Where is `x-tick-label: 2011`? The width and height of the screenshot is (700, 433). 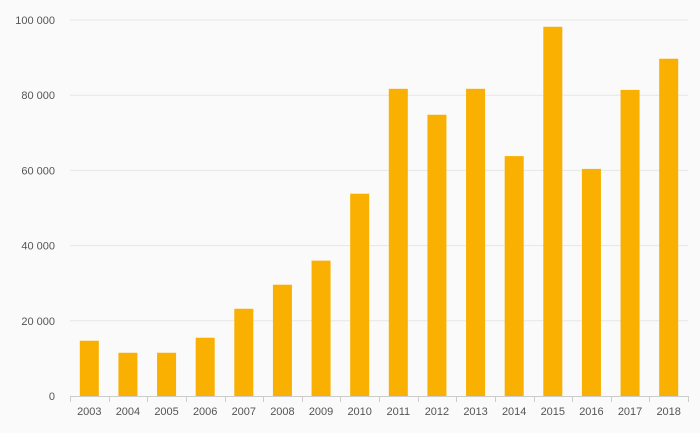
x-tick-label: 2011 is located at coordinates (398, 412).